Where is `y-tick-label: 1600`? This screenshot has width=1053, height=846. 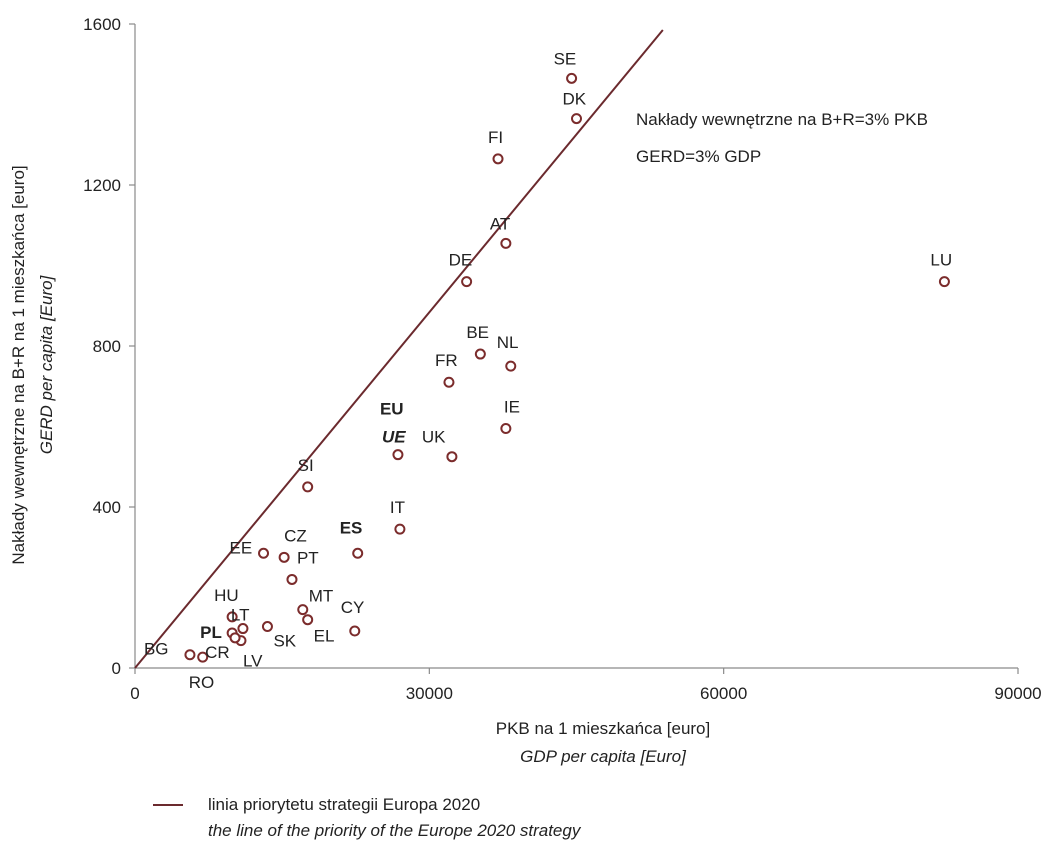 y-tick-label: 1600 is located at coordinates (102, 24).